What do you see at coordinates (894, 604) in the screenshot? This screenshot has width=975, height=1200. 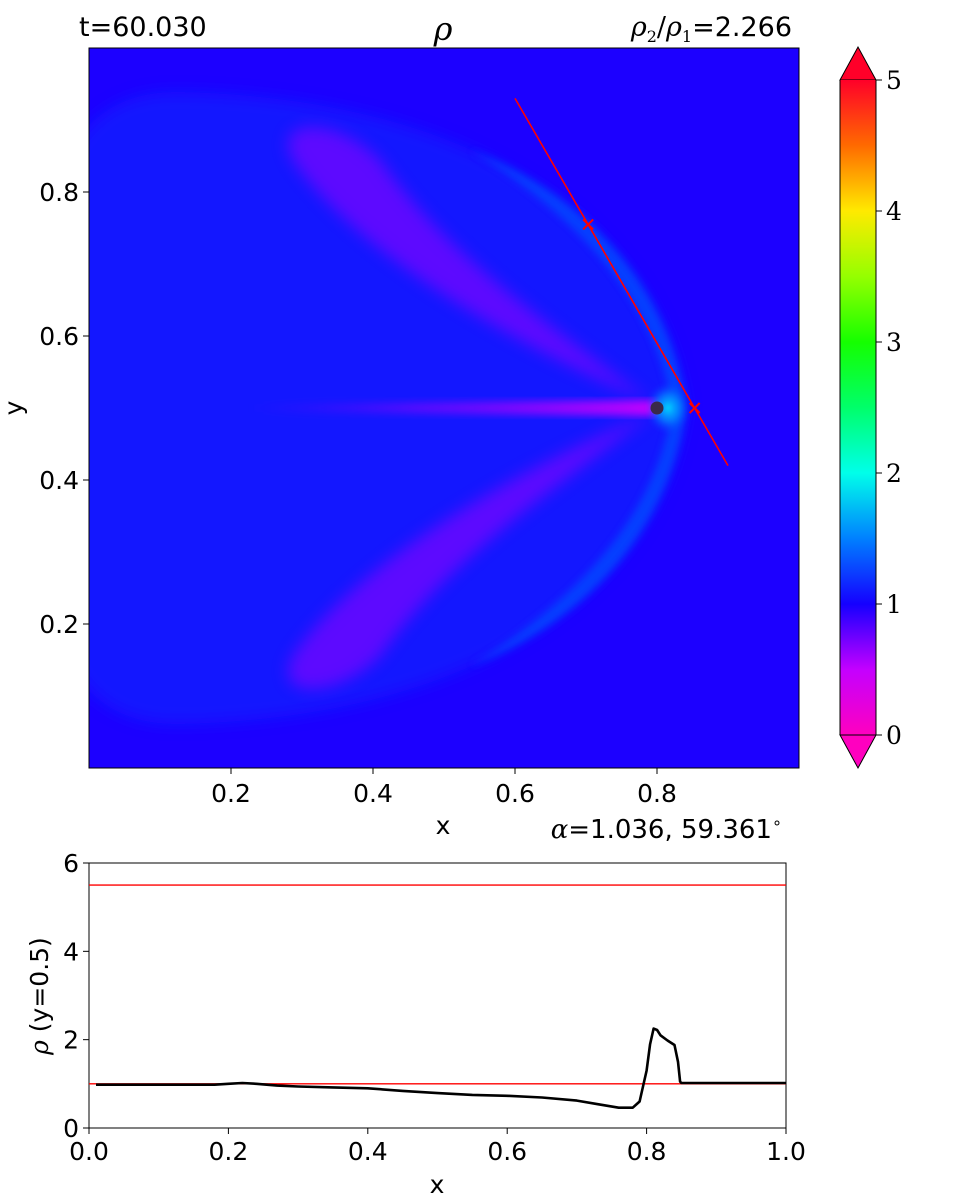 I see `colorbar-tick-label: 1` at bounding box center [894, 604].